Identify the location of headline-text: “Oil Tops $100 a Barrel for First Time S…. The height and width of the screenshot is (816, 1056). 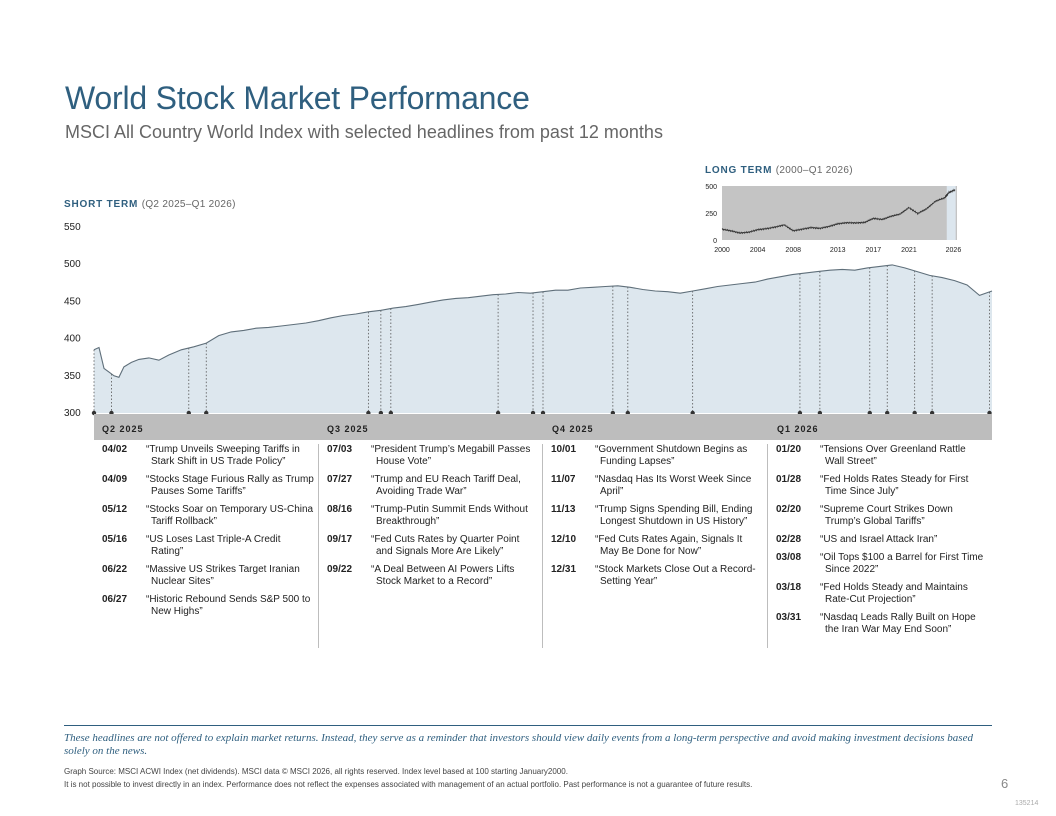
(902, 563).